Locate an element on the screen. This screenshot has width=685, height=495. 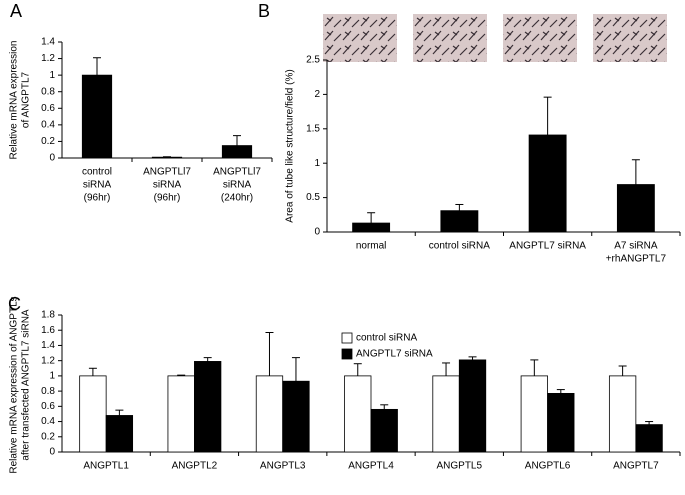
x-tick-label: ANGPTL3 is located at coordinates (283, 466).